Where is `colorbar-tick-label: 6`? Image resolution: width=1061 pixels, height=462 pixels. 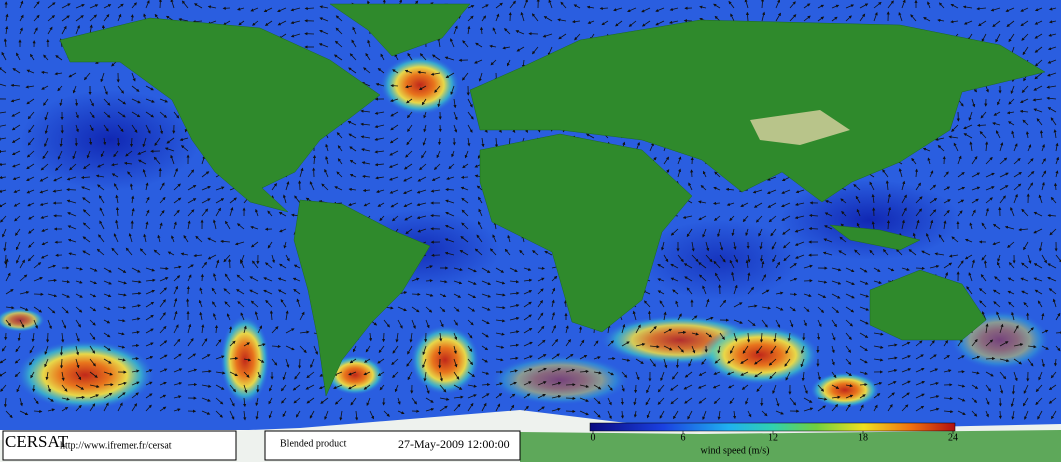 colorbar-tick-label: 6 is located at coordinates (683, 437).